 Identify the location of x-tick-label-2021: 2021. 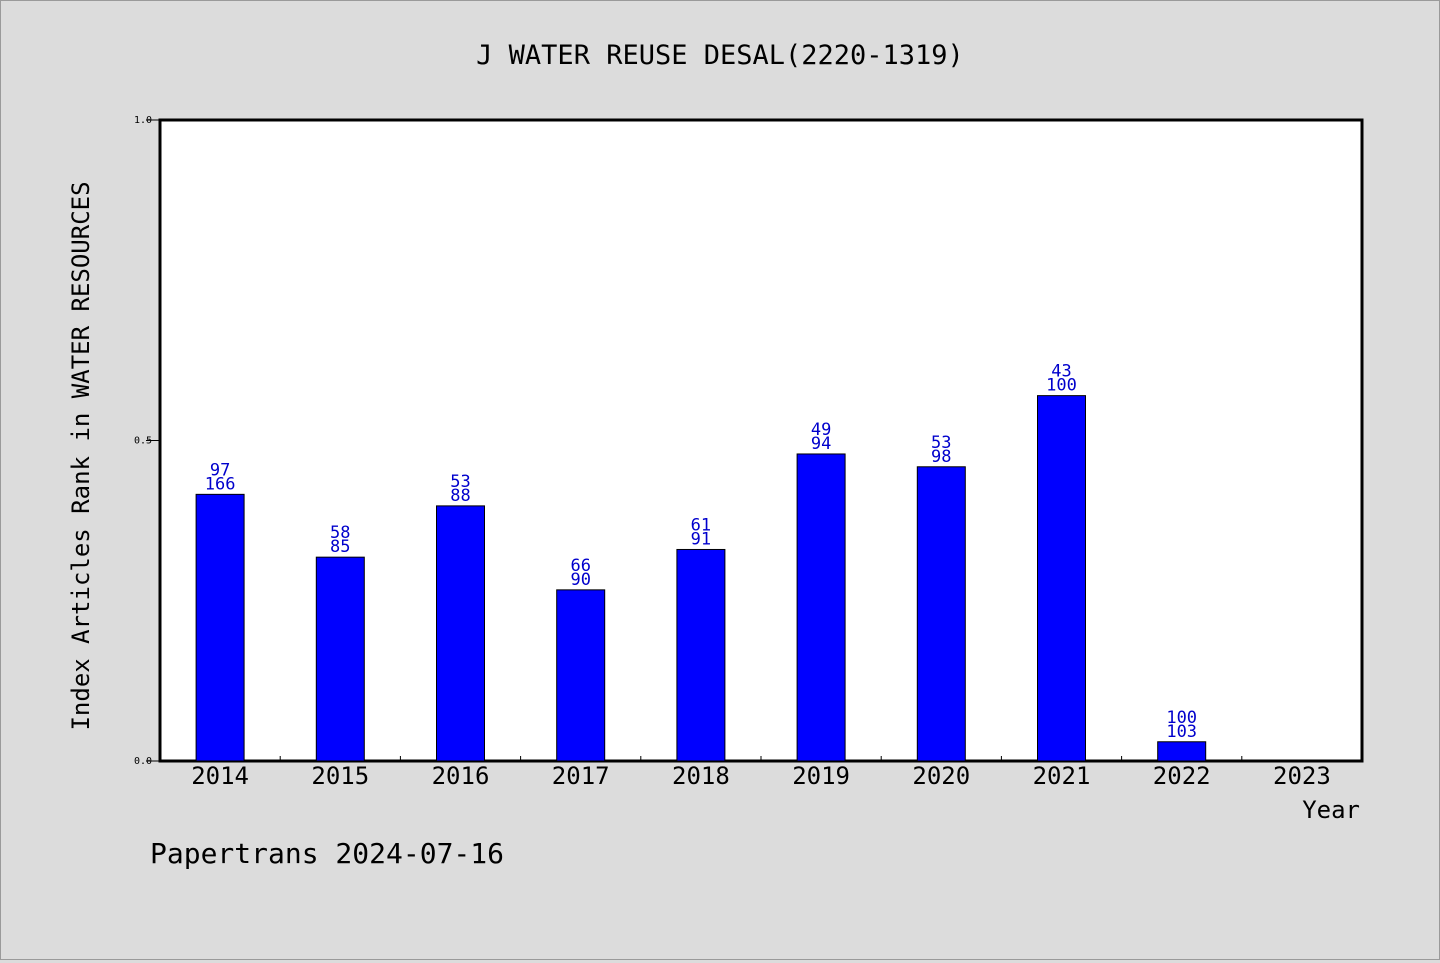
(1062, 776).